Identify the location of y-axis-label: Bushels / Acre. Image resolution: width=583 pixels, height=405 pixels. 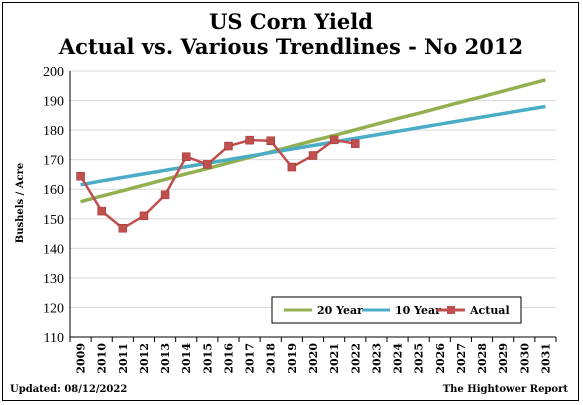
(20, 203).